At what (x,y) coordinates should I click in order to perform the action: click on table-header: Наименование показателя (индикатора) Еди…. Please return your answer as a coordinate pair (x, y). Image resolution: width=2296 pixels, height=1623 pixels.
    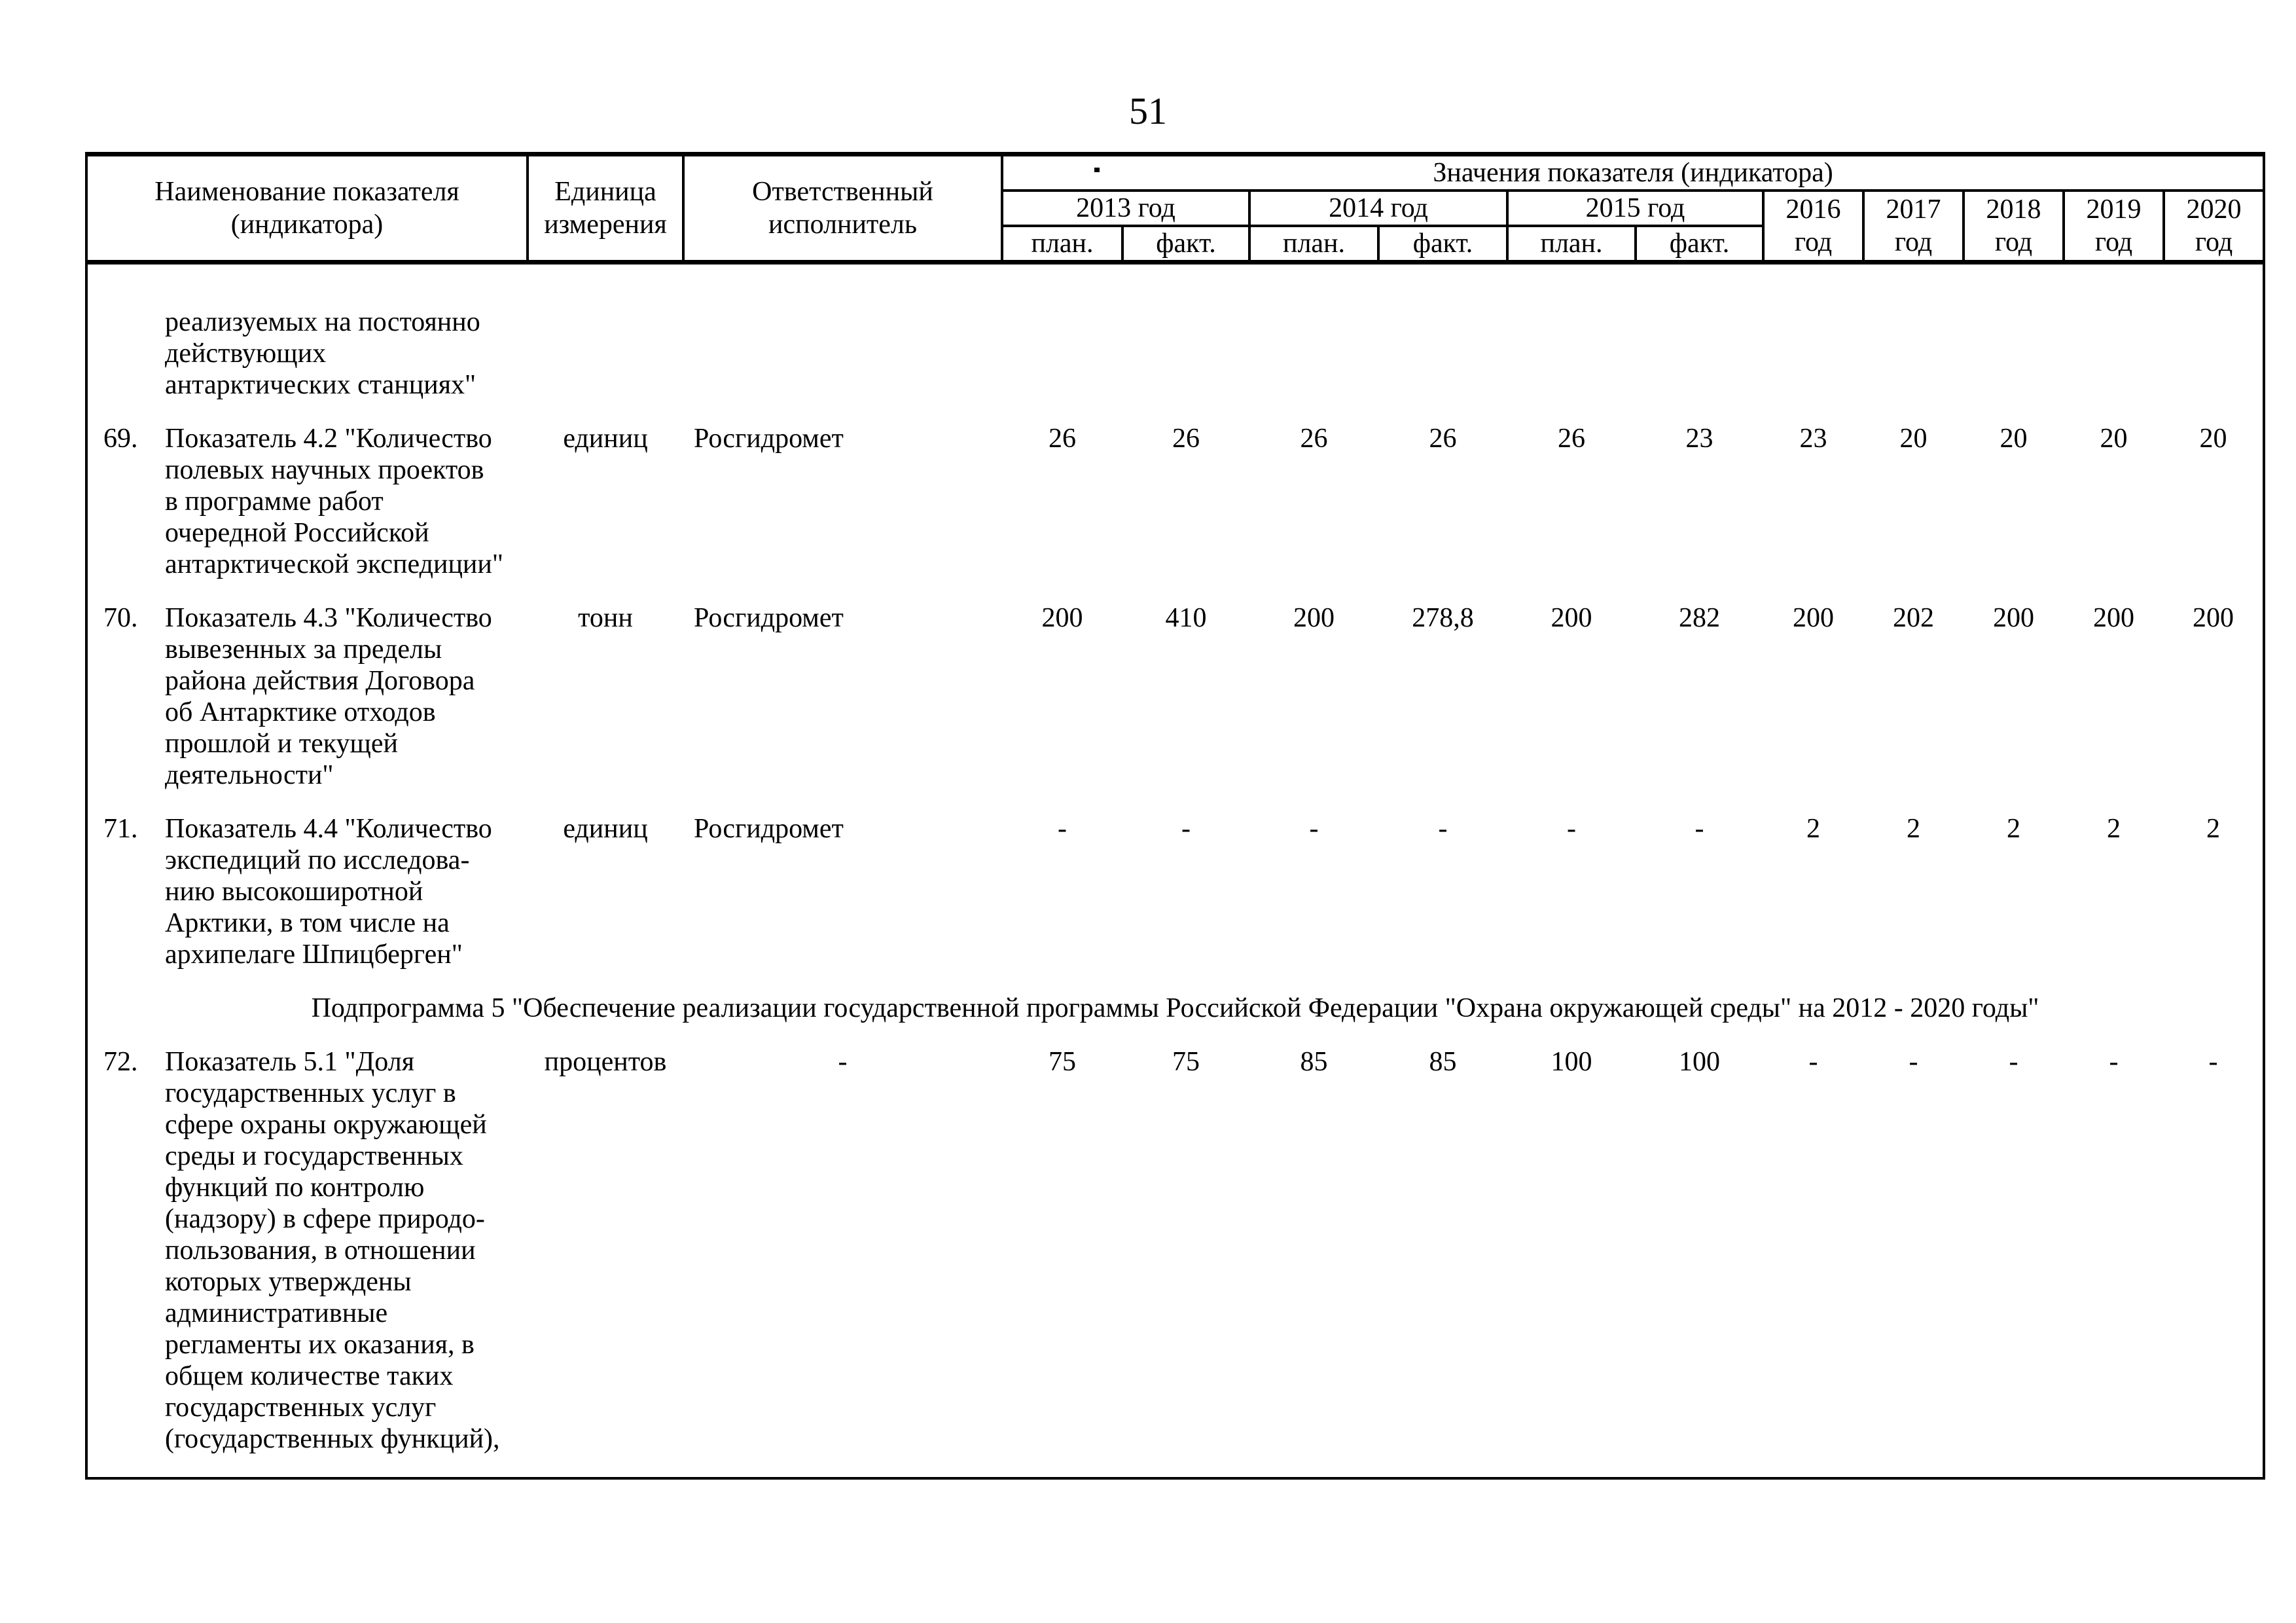
    Looking at the image, I should click on (1175, 208).